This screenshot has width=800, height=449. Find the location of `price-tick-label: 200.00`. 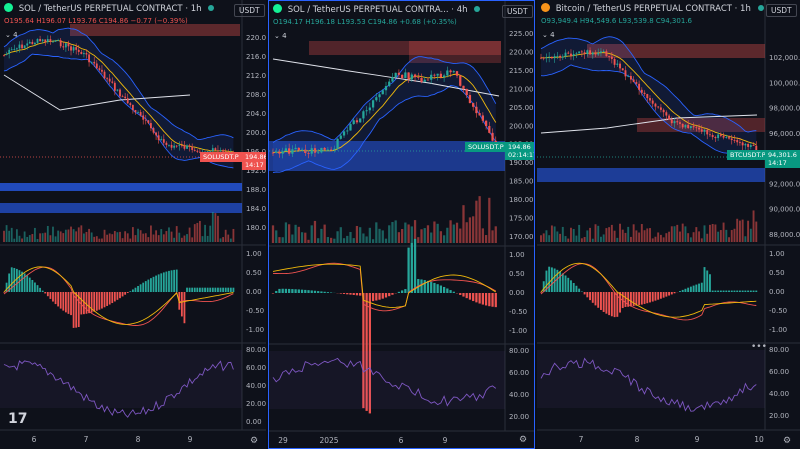

price-tick-label: 200.00 is located at coordinates (256, 133).